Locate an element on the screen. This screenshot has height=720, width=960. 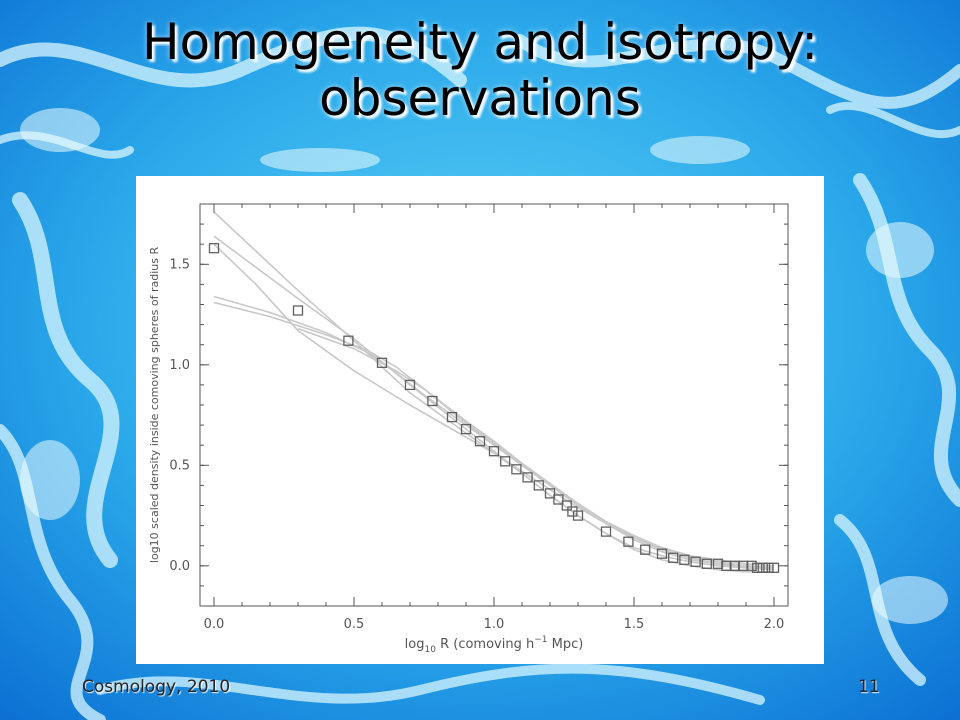
x-axis-label-tail: Mpc) is located at coordinates (566, 644).